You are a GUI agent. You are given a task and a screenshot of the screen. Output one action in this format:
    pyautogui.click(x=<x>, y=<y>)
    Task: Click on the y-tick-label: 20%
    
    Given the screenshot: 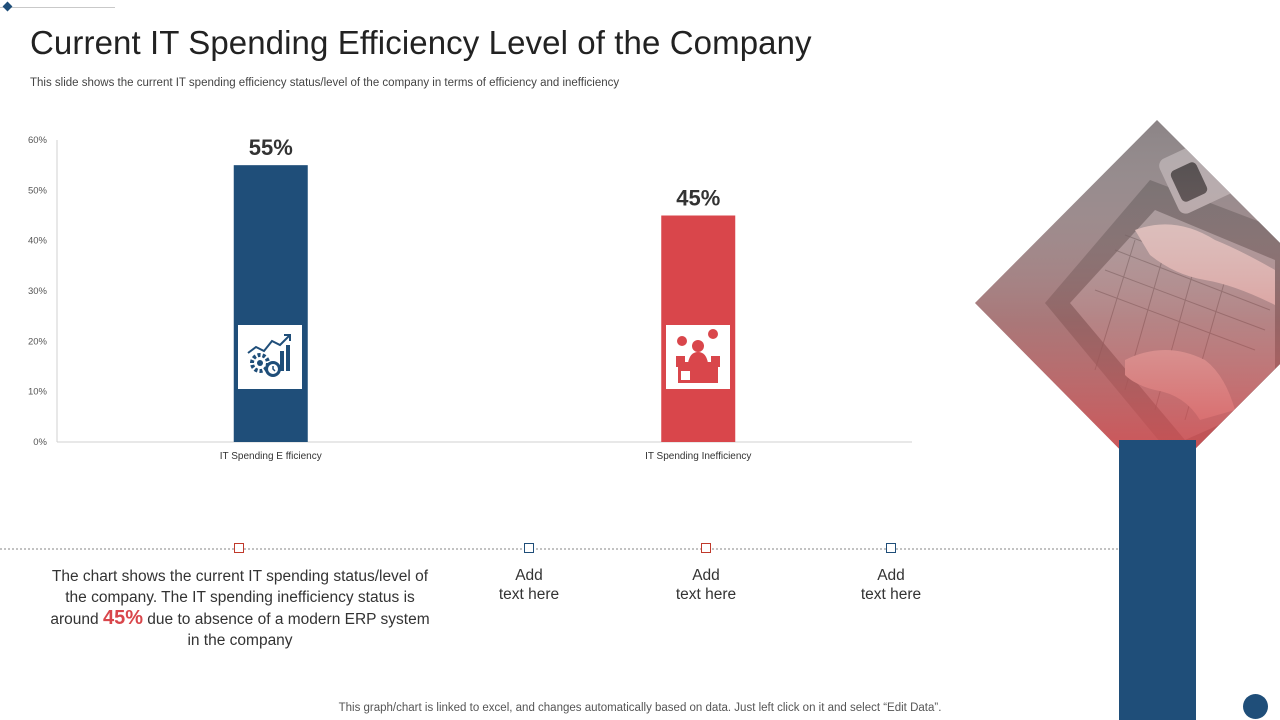 What is the action you would take?
    pyautogui.click(x=38, y=341)
    